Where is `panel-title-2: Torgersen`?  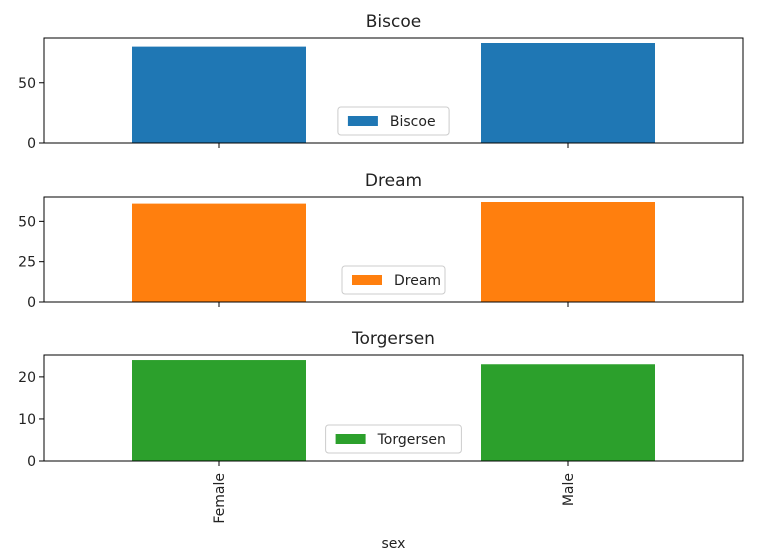
panel-title-2: Torgersen is located at coordinates (393, 339).